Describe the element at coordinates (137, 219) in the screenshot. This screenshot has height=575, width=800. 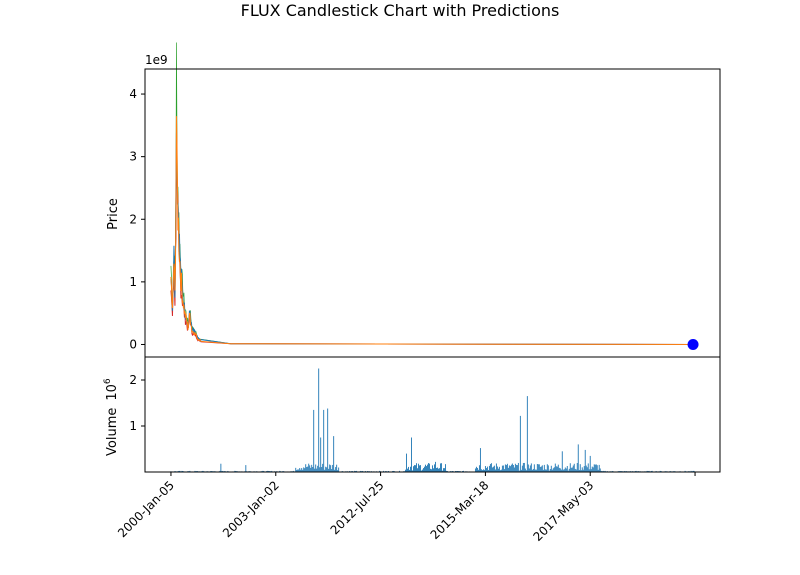
I see `price-y-axis: 0 1 2 3 4` at that location.